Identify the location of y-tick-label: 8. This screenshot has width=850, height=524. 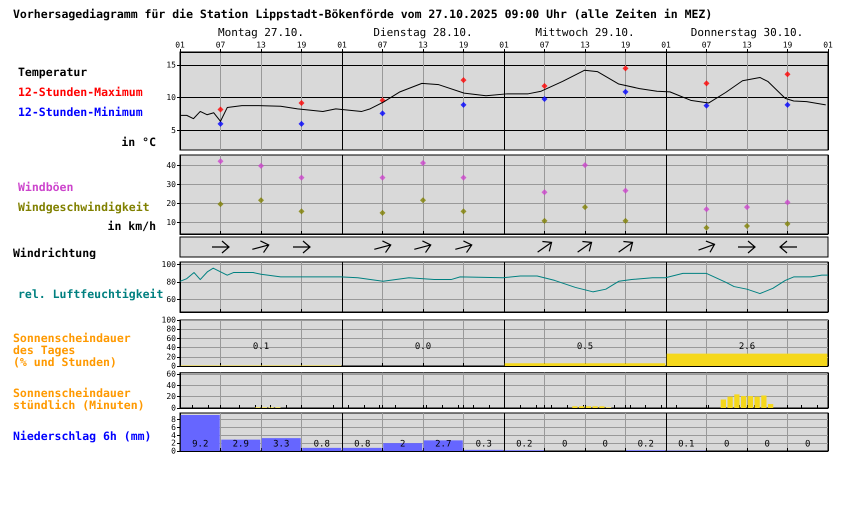
(173, 419).